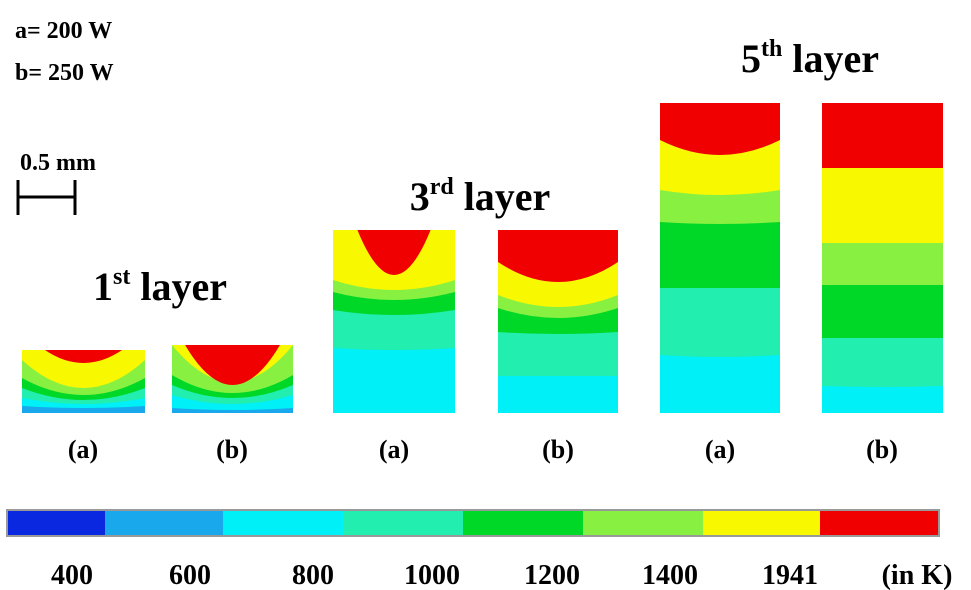 This screenshot has height=590, width=971. Describe the element at coordinates (313, 575) in the screenshot. I see `colorbar-label: 800` at that location.